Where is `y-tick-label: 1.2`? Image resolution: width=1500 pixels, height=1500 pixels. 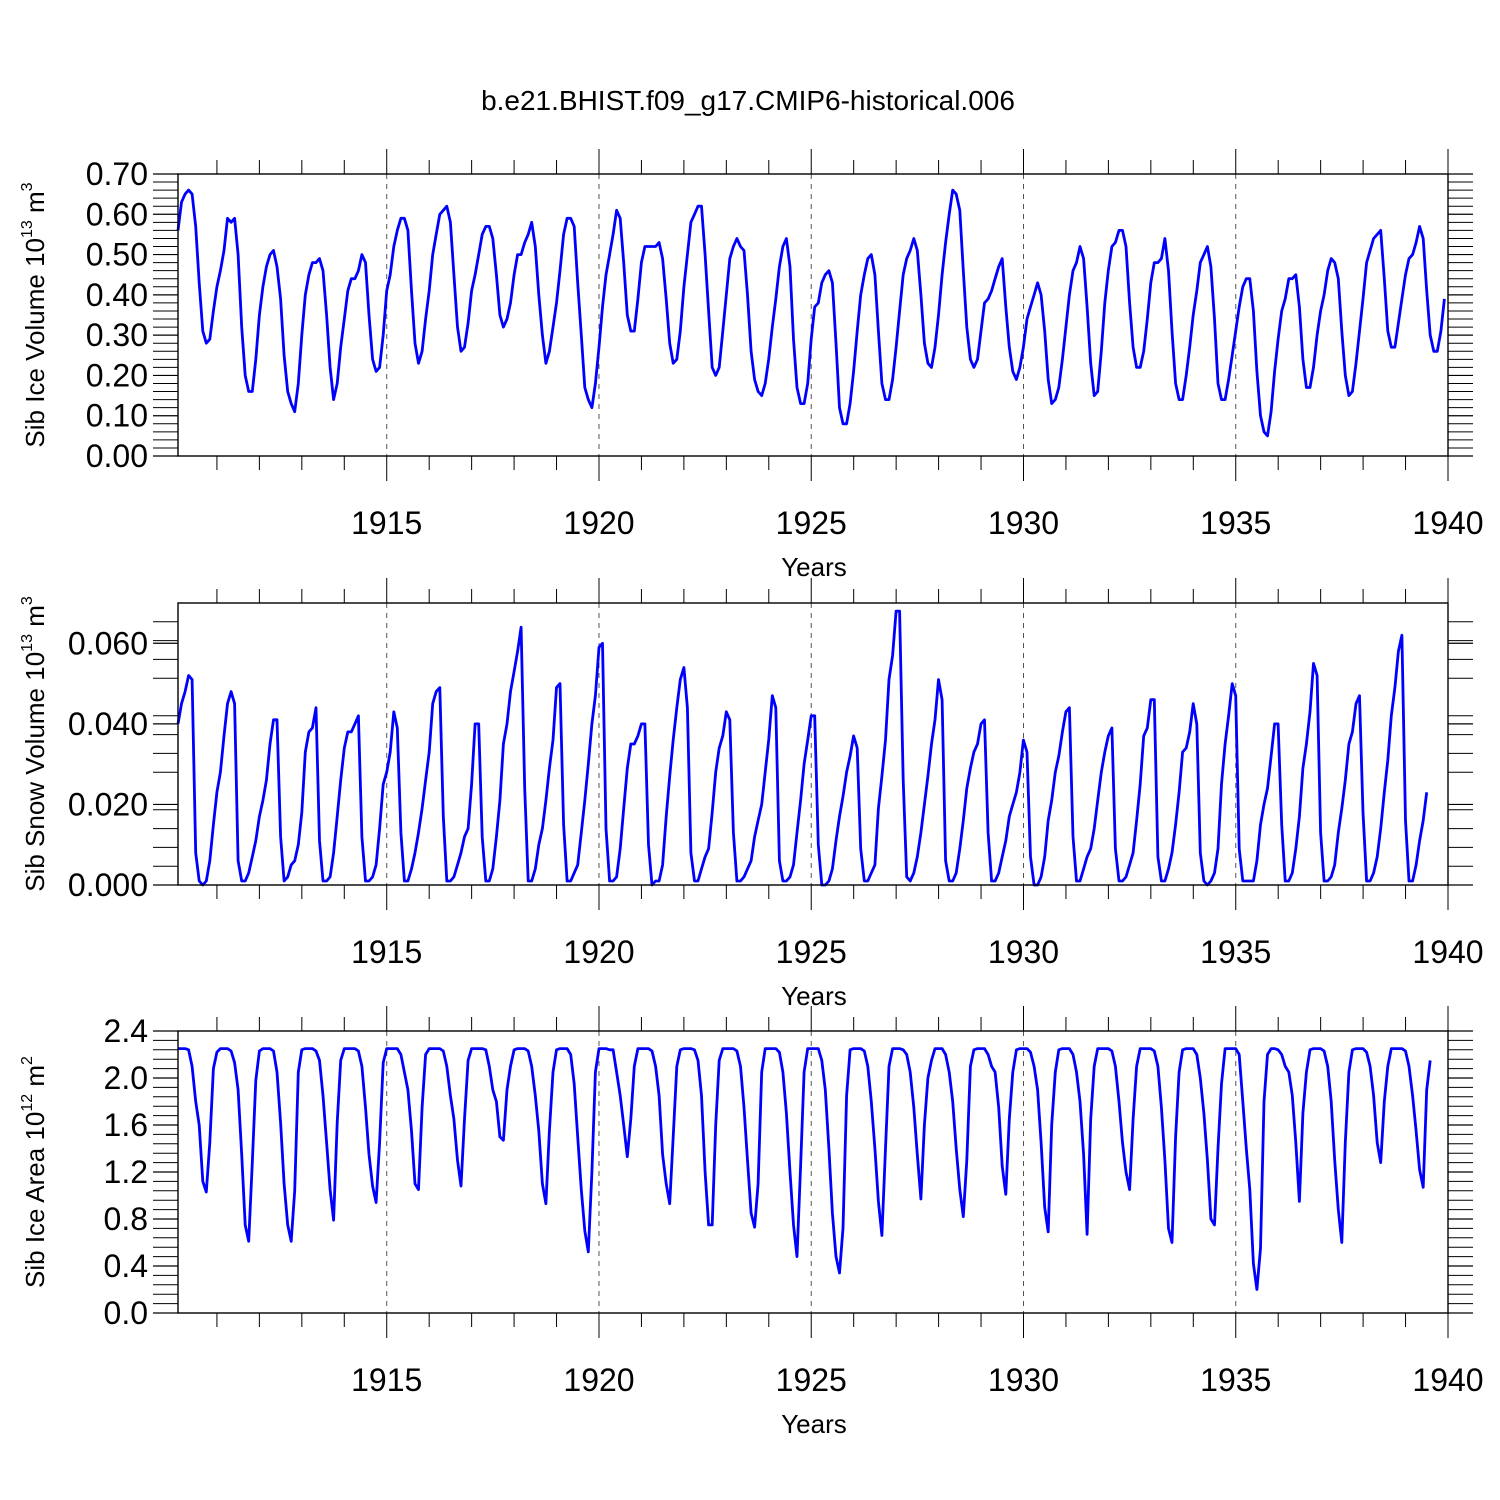 y-tick-label: 1.2 is located at coordinates (126, 1172).